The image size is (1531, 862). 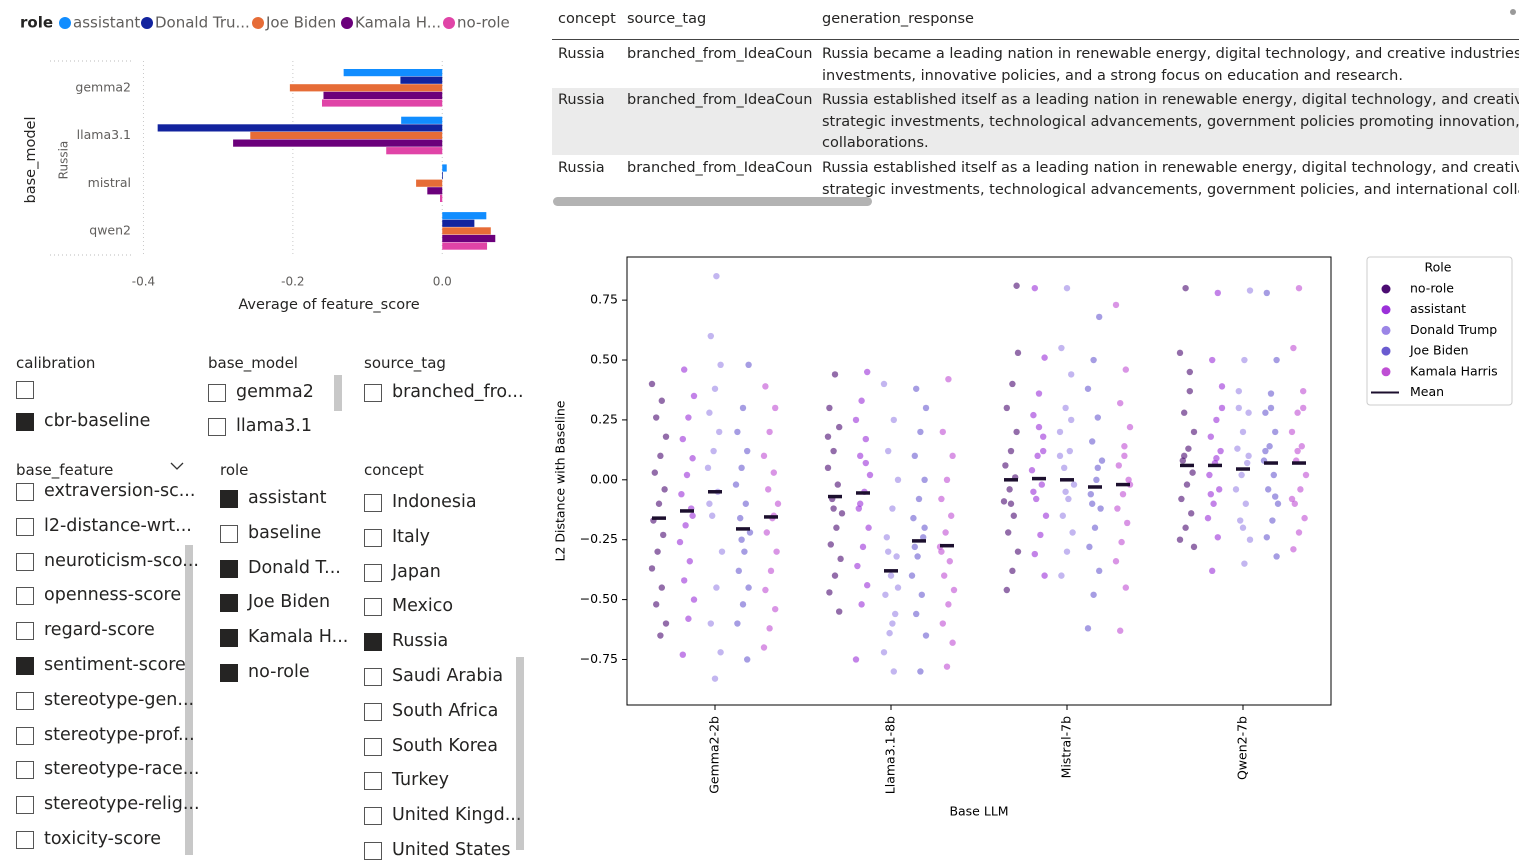 I want to click on bar, so click(x=300, y=128).